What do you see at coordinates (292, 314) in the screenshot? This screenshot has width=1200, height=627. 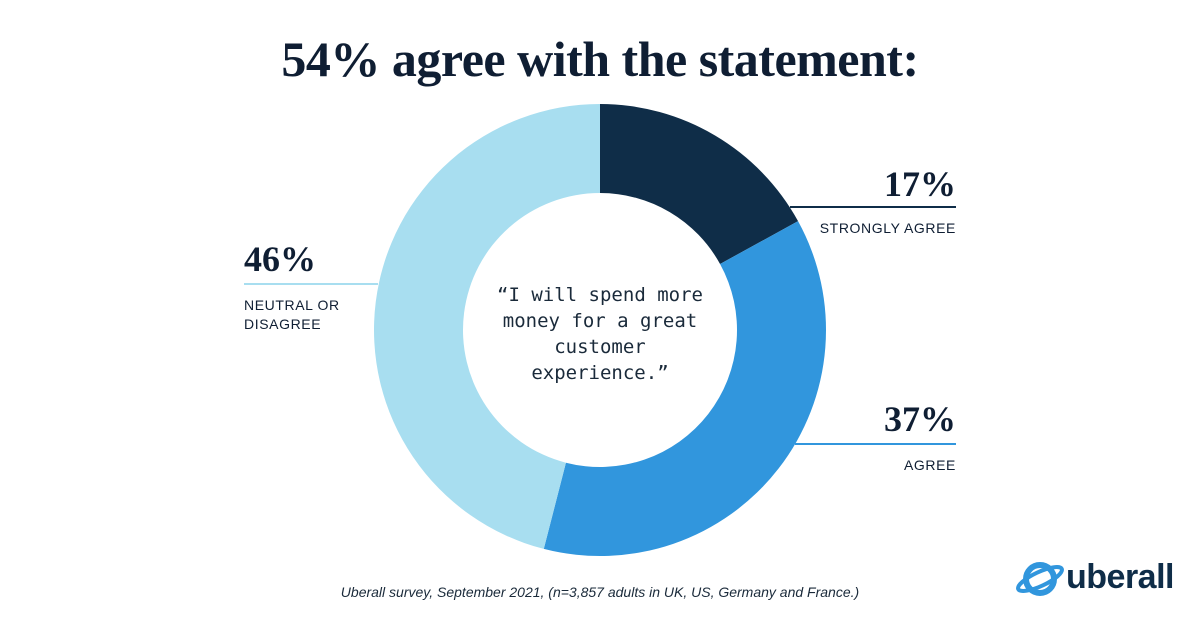 I see `category-label: NEUTRAL OR DISAGREE` at bounding box center [292, 314].